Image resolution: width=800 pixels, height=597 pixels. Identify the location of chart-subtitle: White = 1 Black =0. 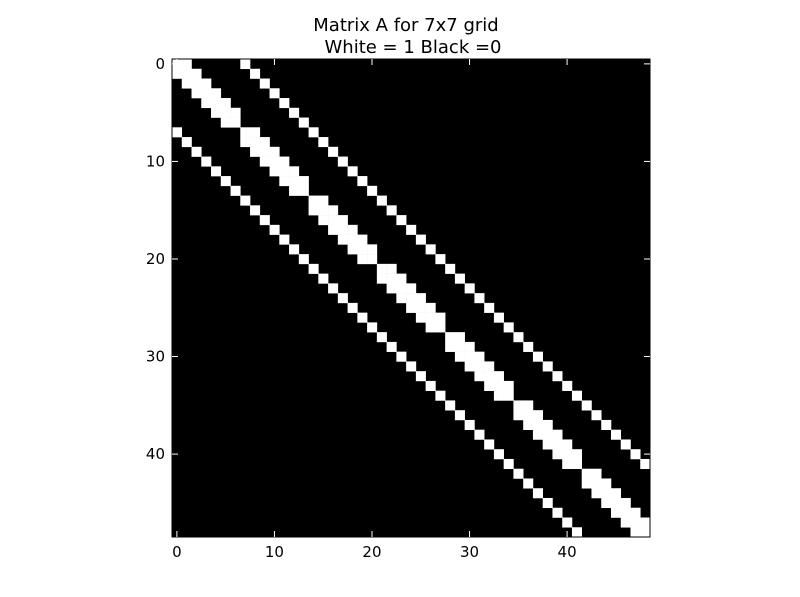
(413, 47).